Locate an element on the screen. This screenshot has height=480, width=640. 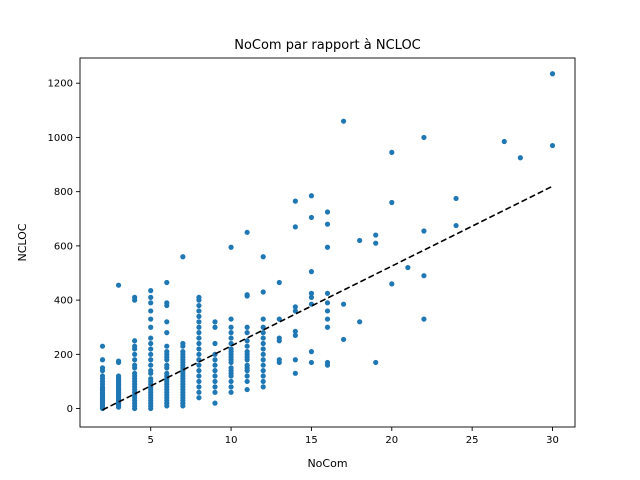
x-axis-label: NoCom is located at coordinates (327, 463).